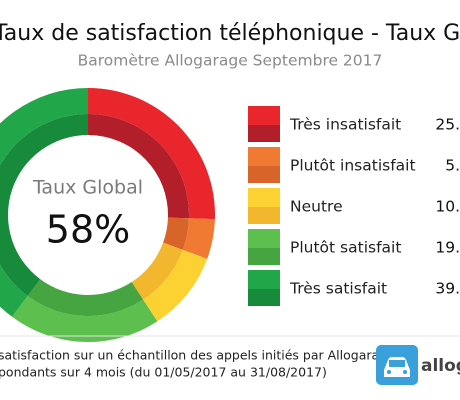 The height and width of the screenshot is (400, 460). What do you see at coordinates (447, 248) in the screenshot?
I see `legend-value: 19.` at bounding box center [447, 248].